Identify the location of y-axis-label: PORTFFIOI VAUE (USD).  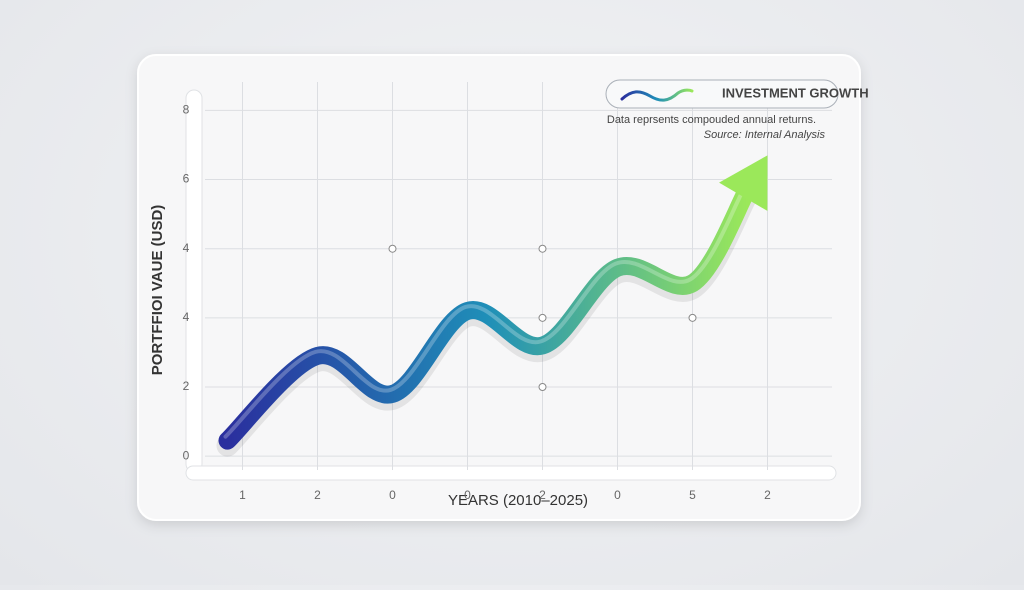
(157, 290).